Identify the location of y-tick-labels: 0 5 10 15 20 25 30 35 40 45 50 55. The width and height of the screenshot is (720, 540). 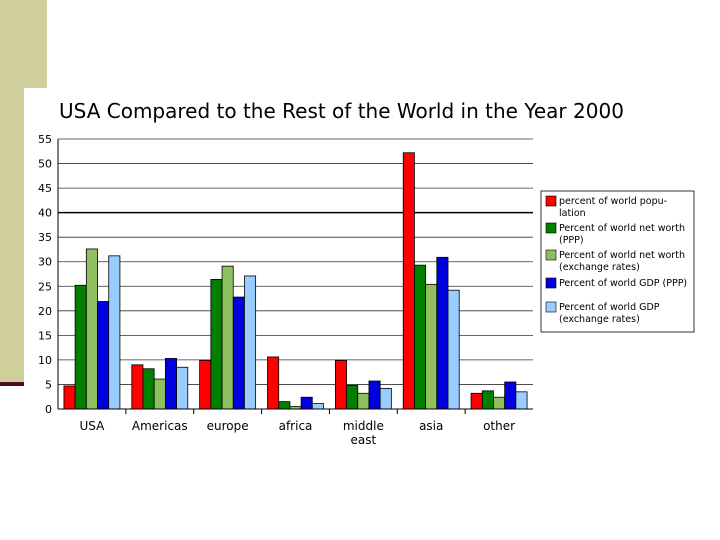
(45, 274).